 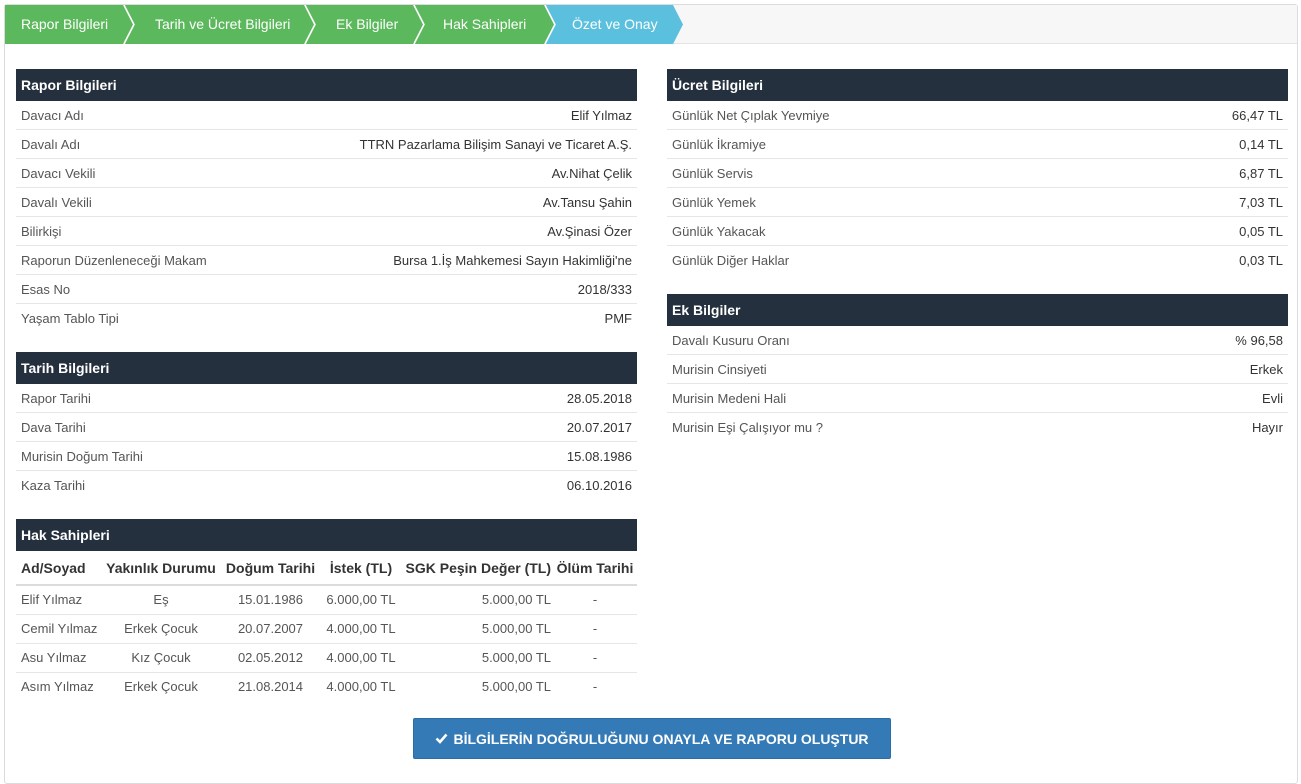 What do you see at coordinates (977, 202) in the screenshot?
I see `info-row: Günlük Yemek 7,03 TL` at bounding box center [977, 202].